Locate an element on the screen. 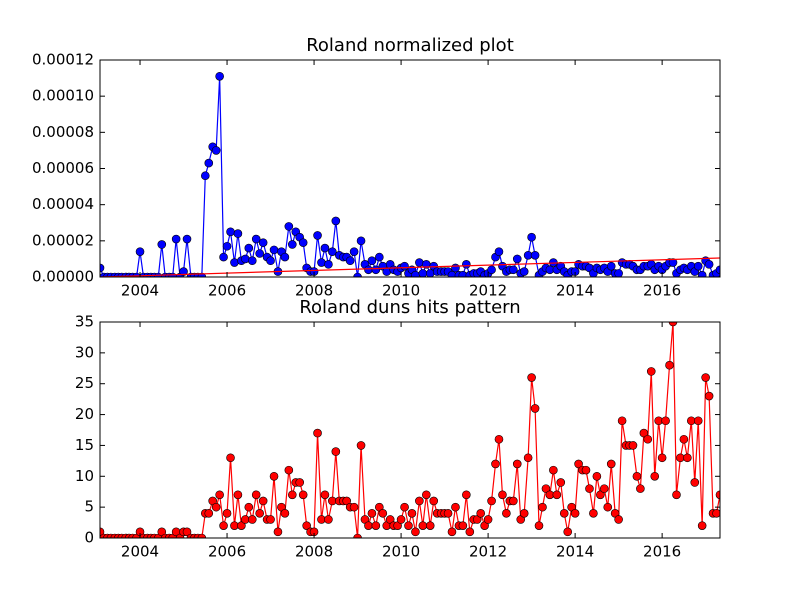  y-tick-label: 10 is located at coordinates (84, 476).